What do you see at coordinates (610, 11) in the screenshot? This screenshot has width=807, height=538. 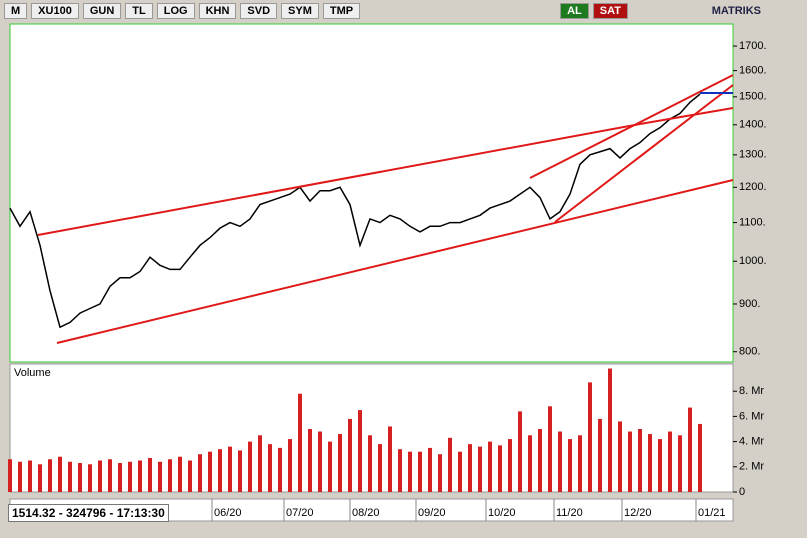 I see `sell-button: SAT` at bounding box center [610, 11].